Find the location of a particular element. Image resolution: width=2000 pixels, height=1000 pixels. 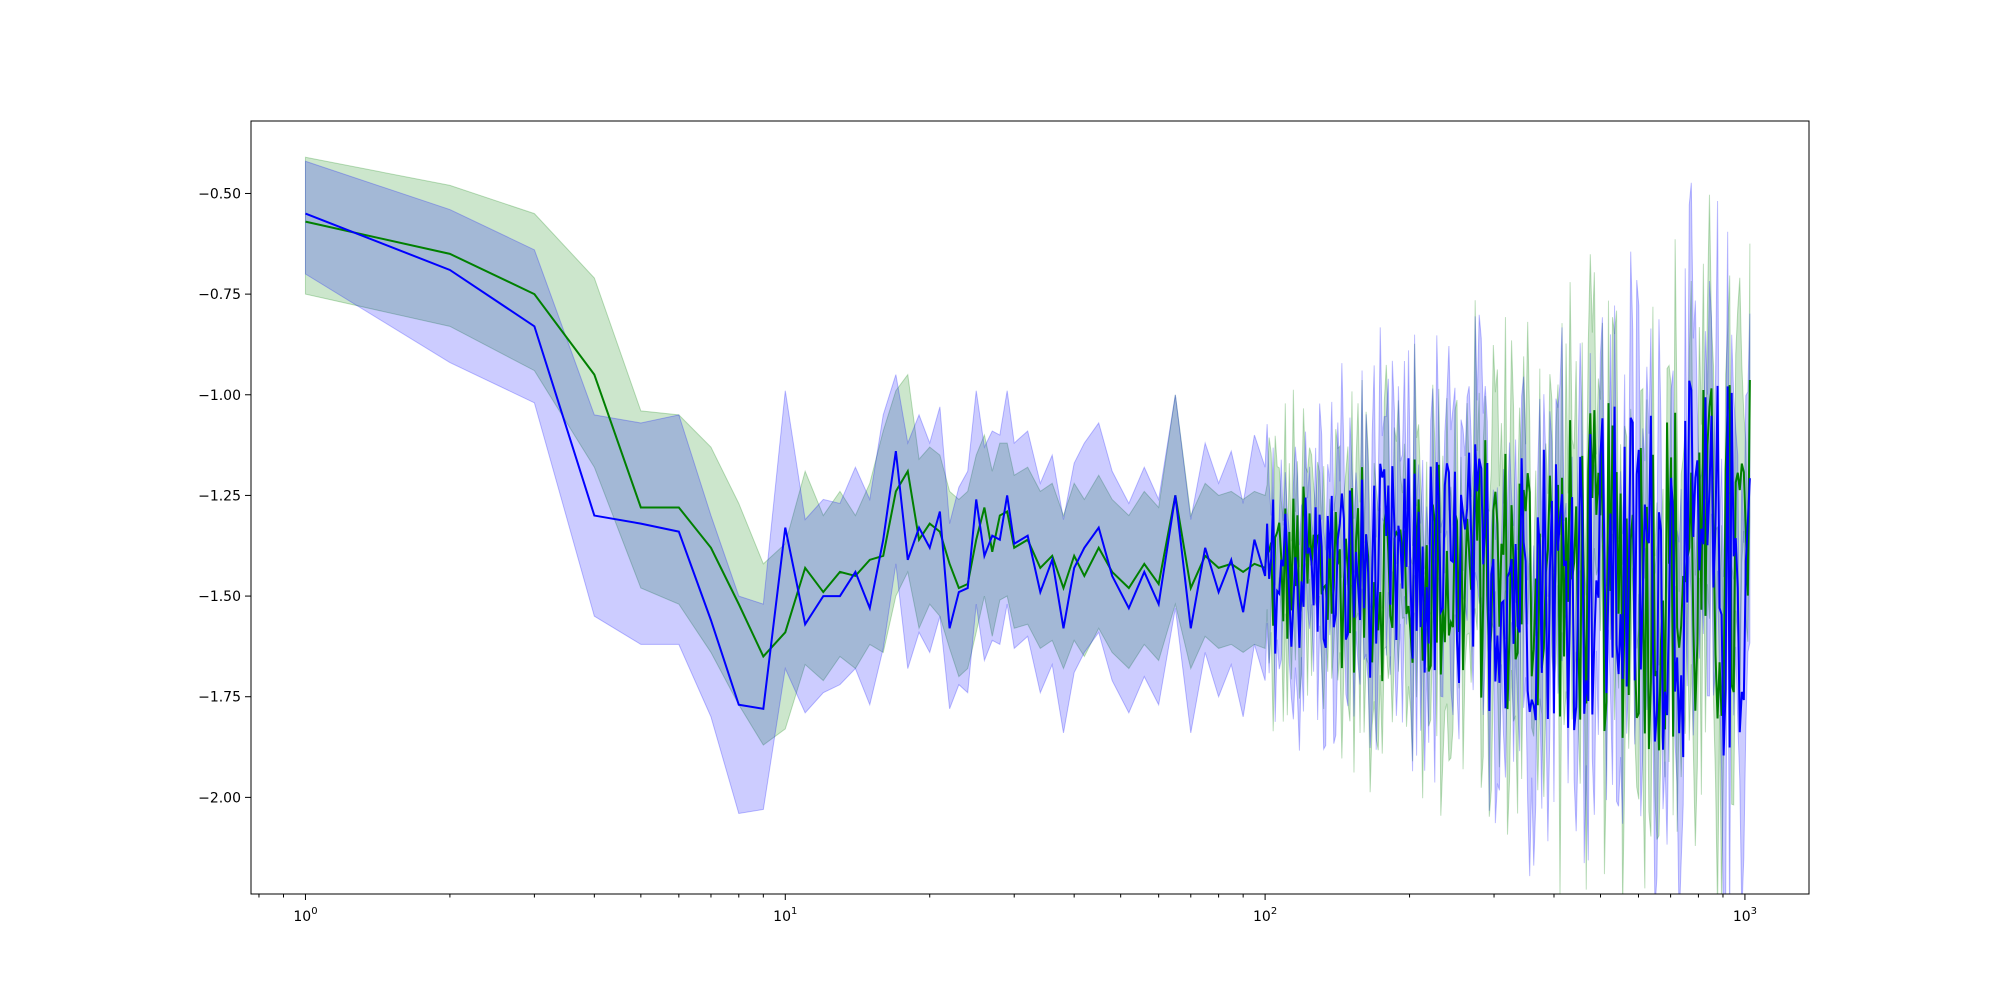

y-tick-label: −1.50 is located at coordinates (219, 597).